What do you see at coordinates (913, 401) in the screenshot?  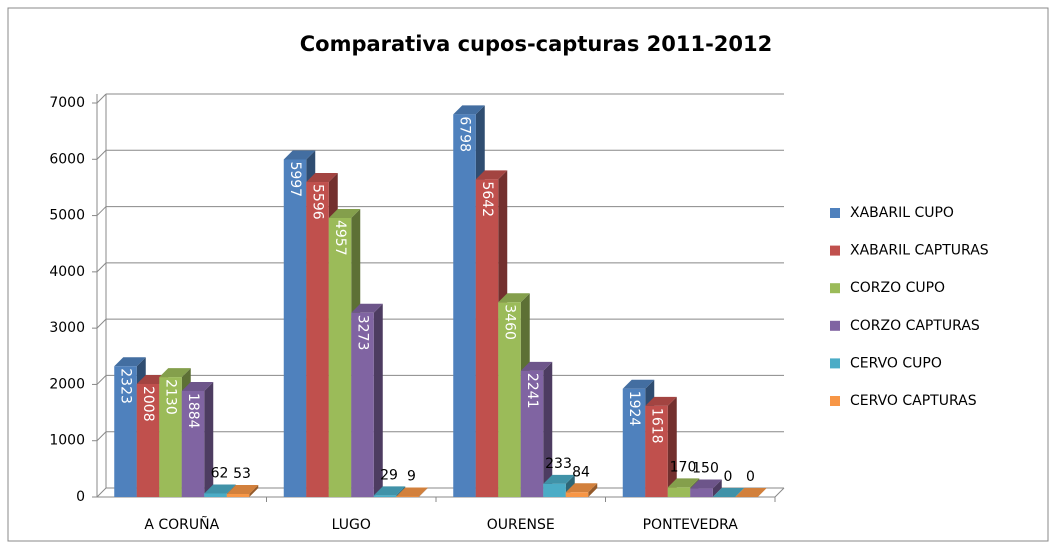 I see `legend-label: CERVO CAPTURAS` at bounding box center [913, 401].